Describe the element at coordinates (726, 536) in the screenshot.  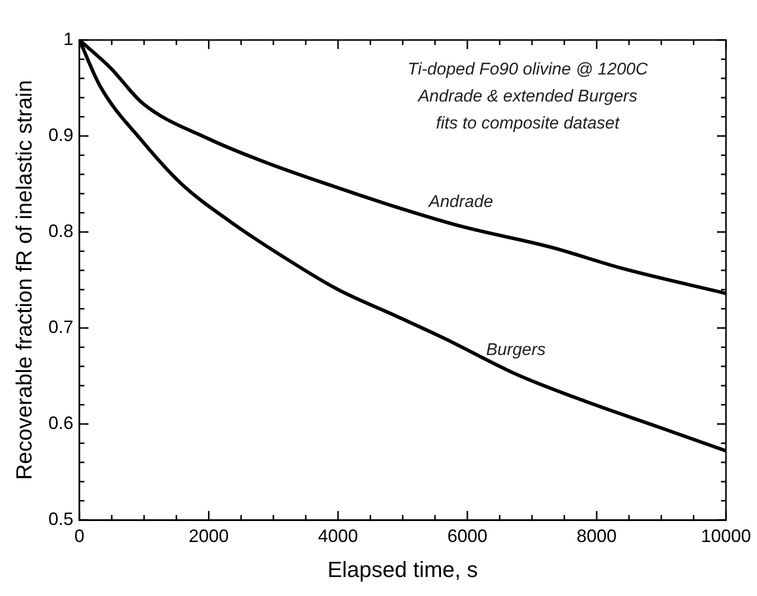
I see `x-tick-label: 10000` at that location.